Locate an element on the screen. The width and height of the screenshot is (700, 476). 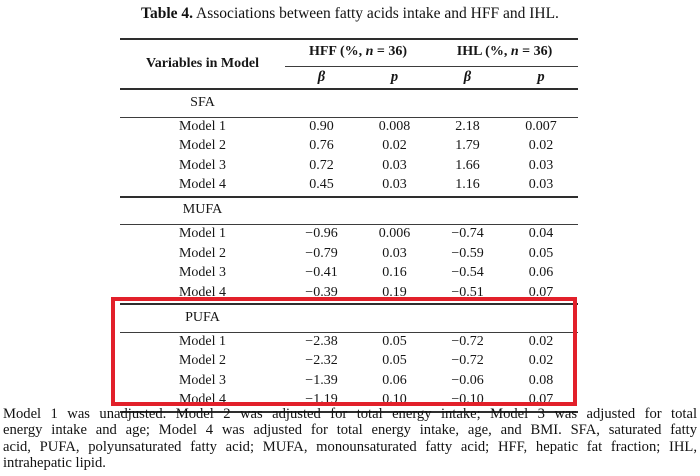
column-header-variables: Variables in Model is located at coordinates (202, 64).